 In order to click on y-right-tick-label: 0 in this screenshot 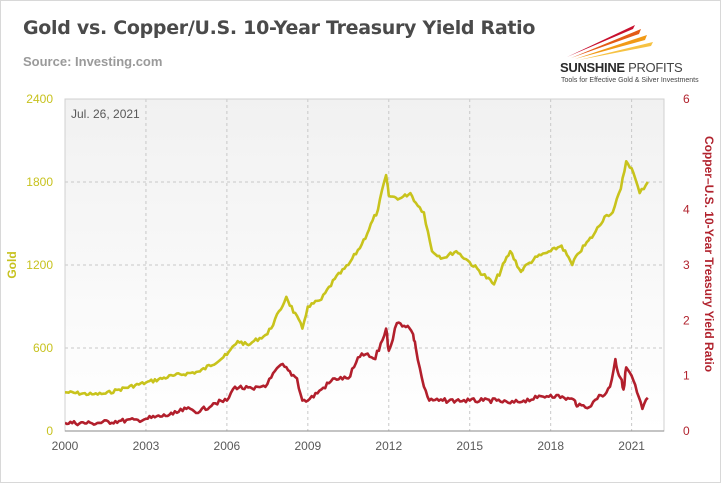, I will do `click(686, 431)`.